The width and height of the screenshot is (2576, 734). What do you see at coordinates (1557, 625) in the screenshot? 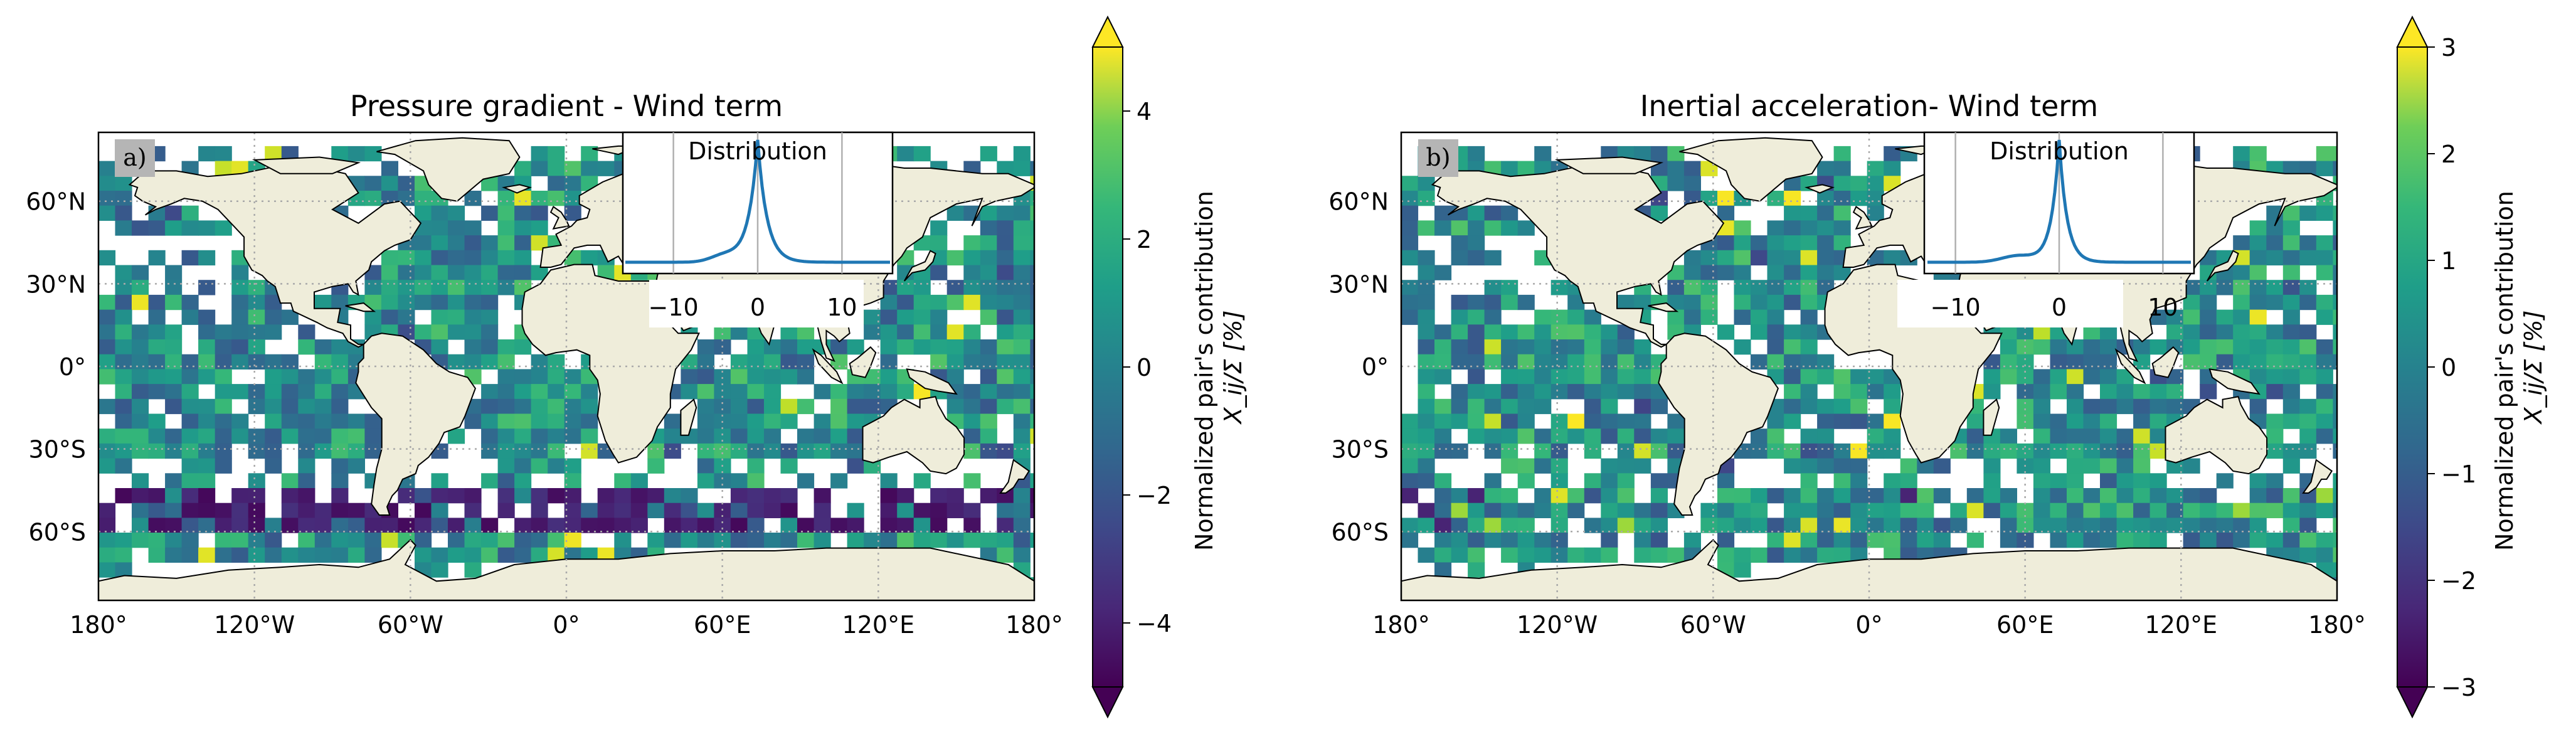
I see `lon-tick-label: 120°W` at bounding box center [1557, 625].